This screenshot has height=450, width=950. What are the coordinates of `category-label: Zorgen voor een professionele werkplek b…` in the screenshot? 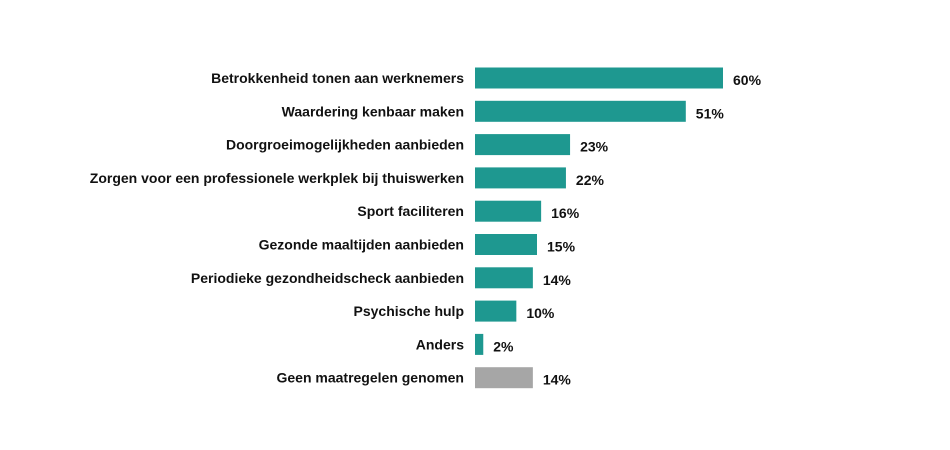 It's located at (277, 178).